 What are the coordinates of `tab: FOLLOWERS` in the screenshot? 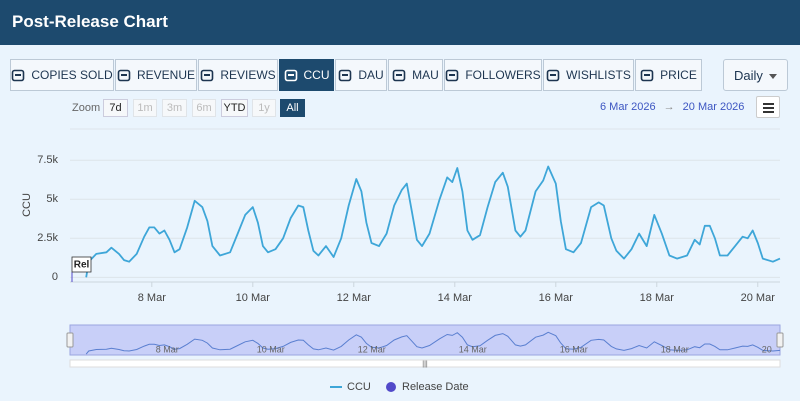 It's located at (493, 75).